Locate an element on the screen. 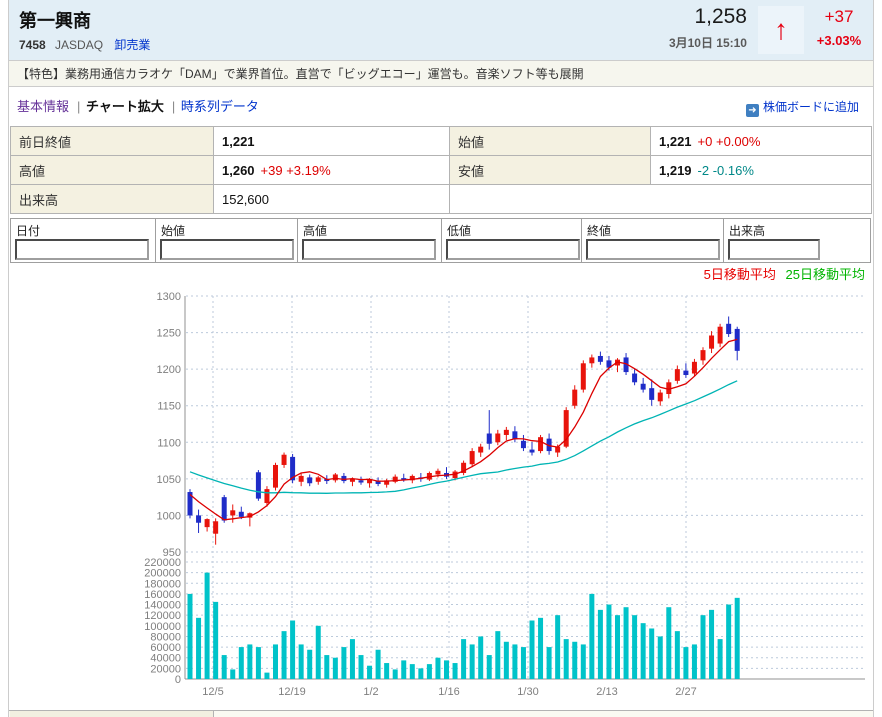  ohlc-input-strip: 日付 始値 高値 低値 終値 出来高 is located at coordinates (440, 240).